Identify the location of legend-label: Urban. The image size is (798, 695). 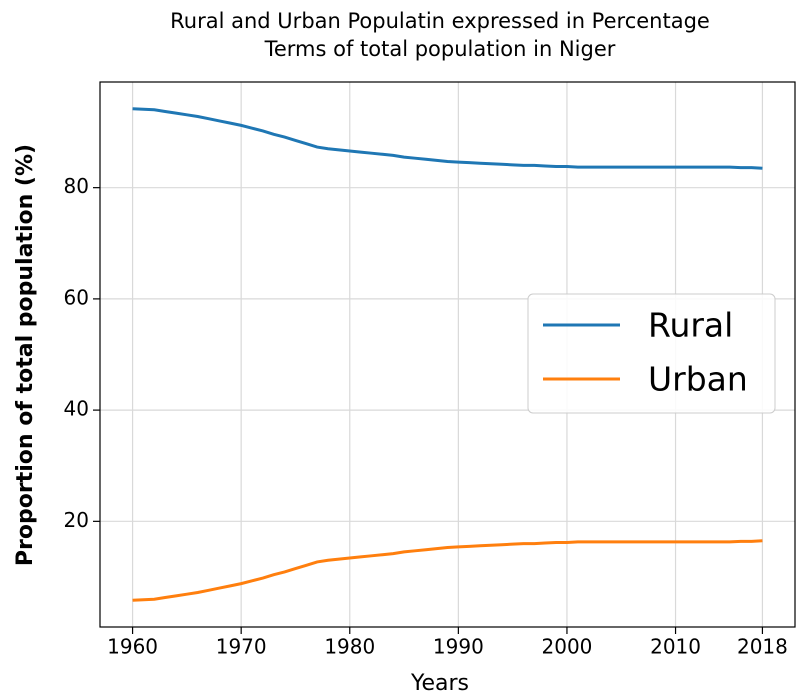
(698, 379).